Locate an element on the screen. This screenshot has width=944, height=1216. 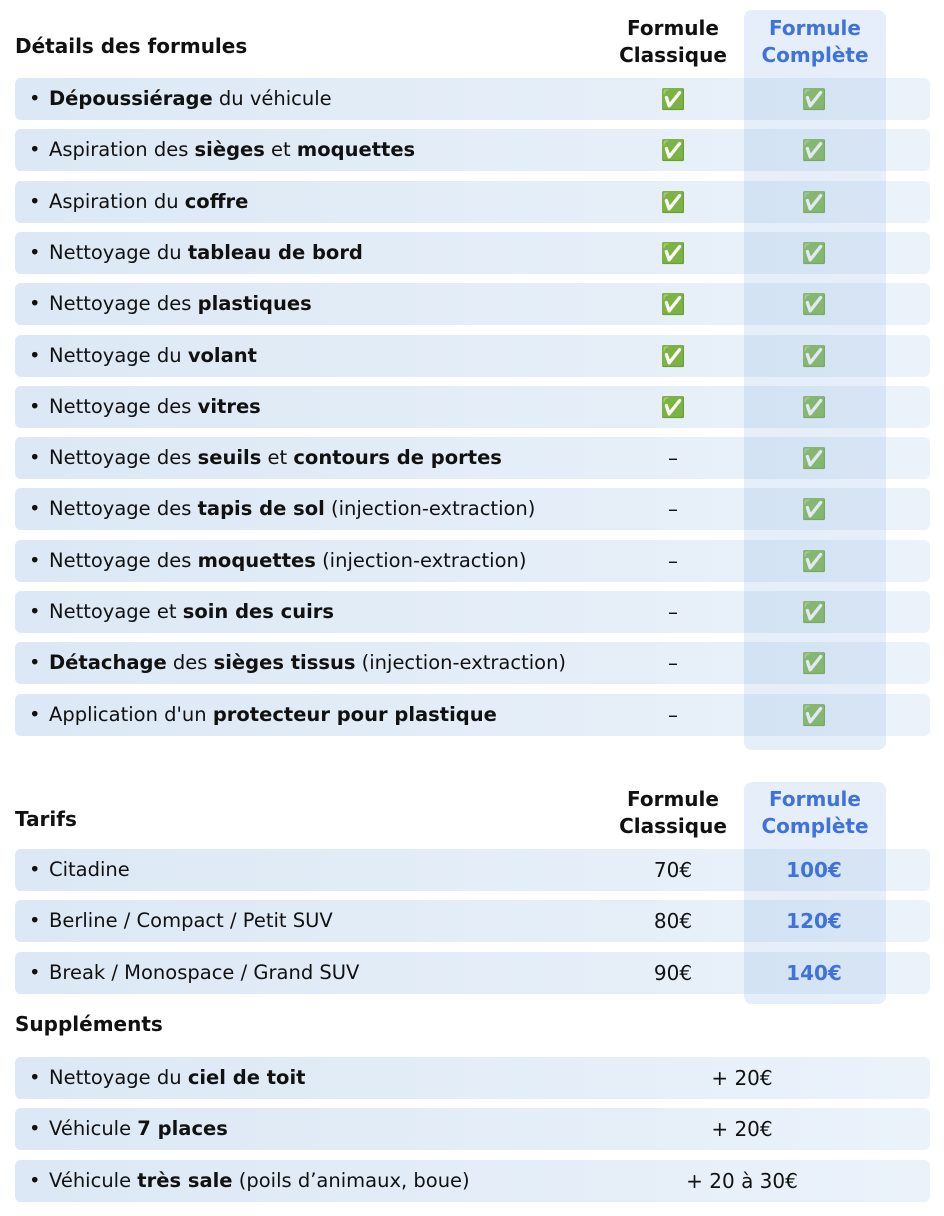
row-label: Berline / Compact / Petit SUV is located at coordinates (181, 921).